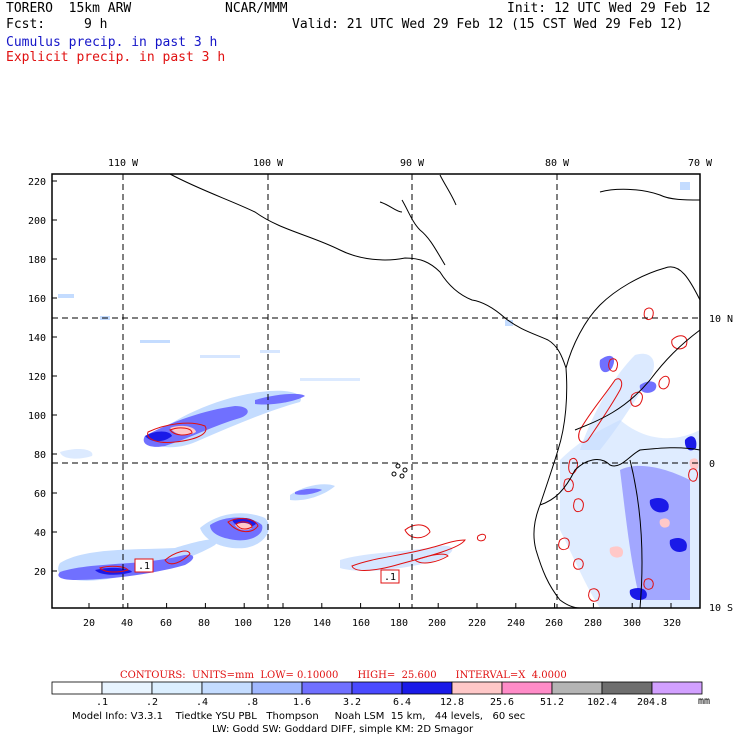 The width and height of the screenshot is (740, 740). Describe the element at coordinates (102, 702) in the screenshot. I see `colorbar-label: .1` at that location.